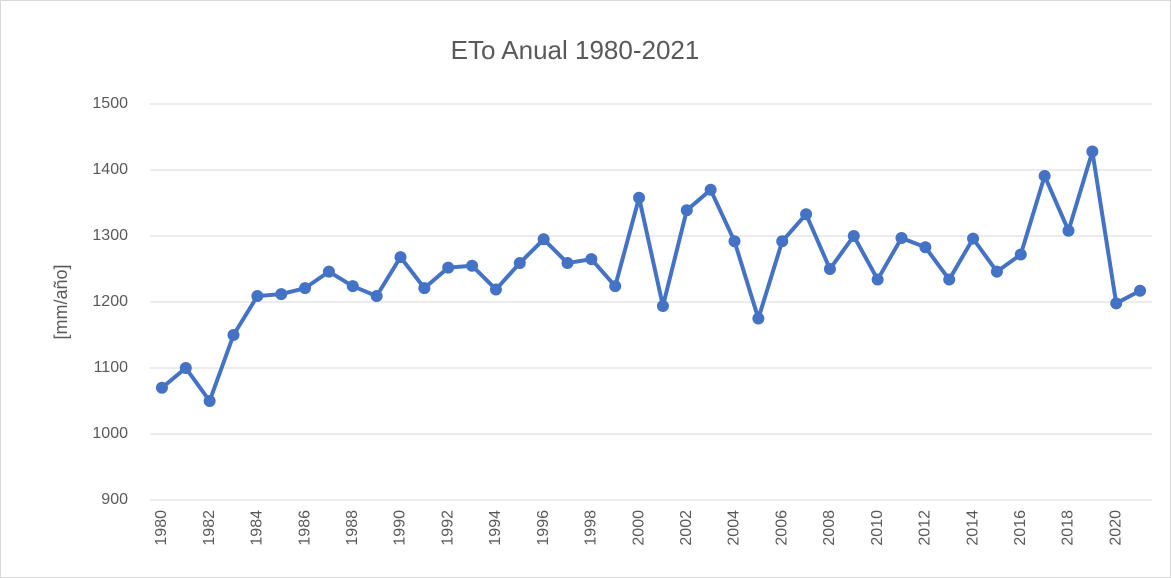  I want to click on x-tick-label: 2008, so click(829, 528).